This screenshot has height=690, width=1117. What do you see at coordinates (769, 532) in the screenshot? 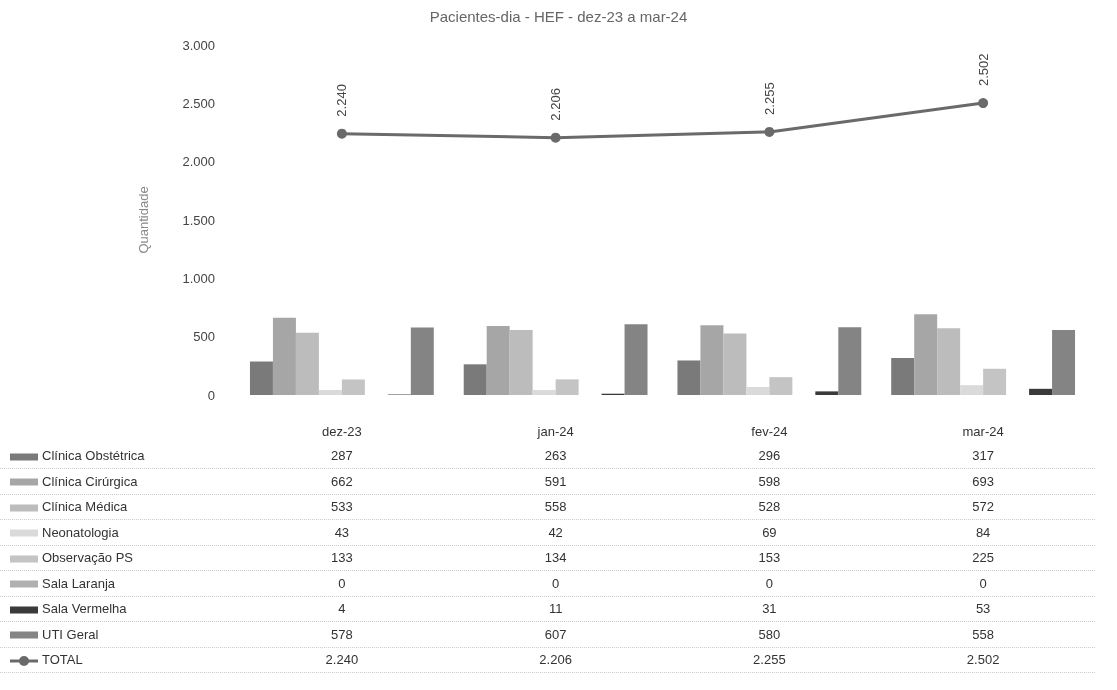
I see `data-label: 69` at bounding box center [769, 532].